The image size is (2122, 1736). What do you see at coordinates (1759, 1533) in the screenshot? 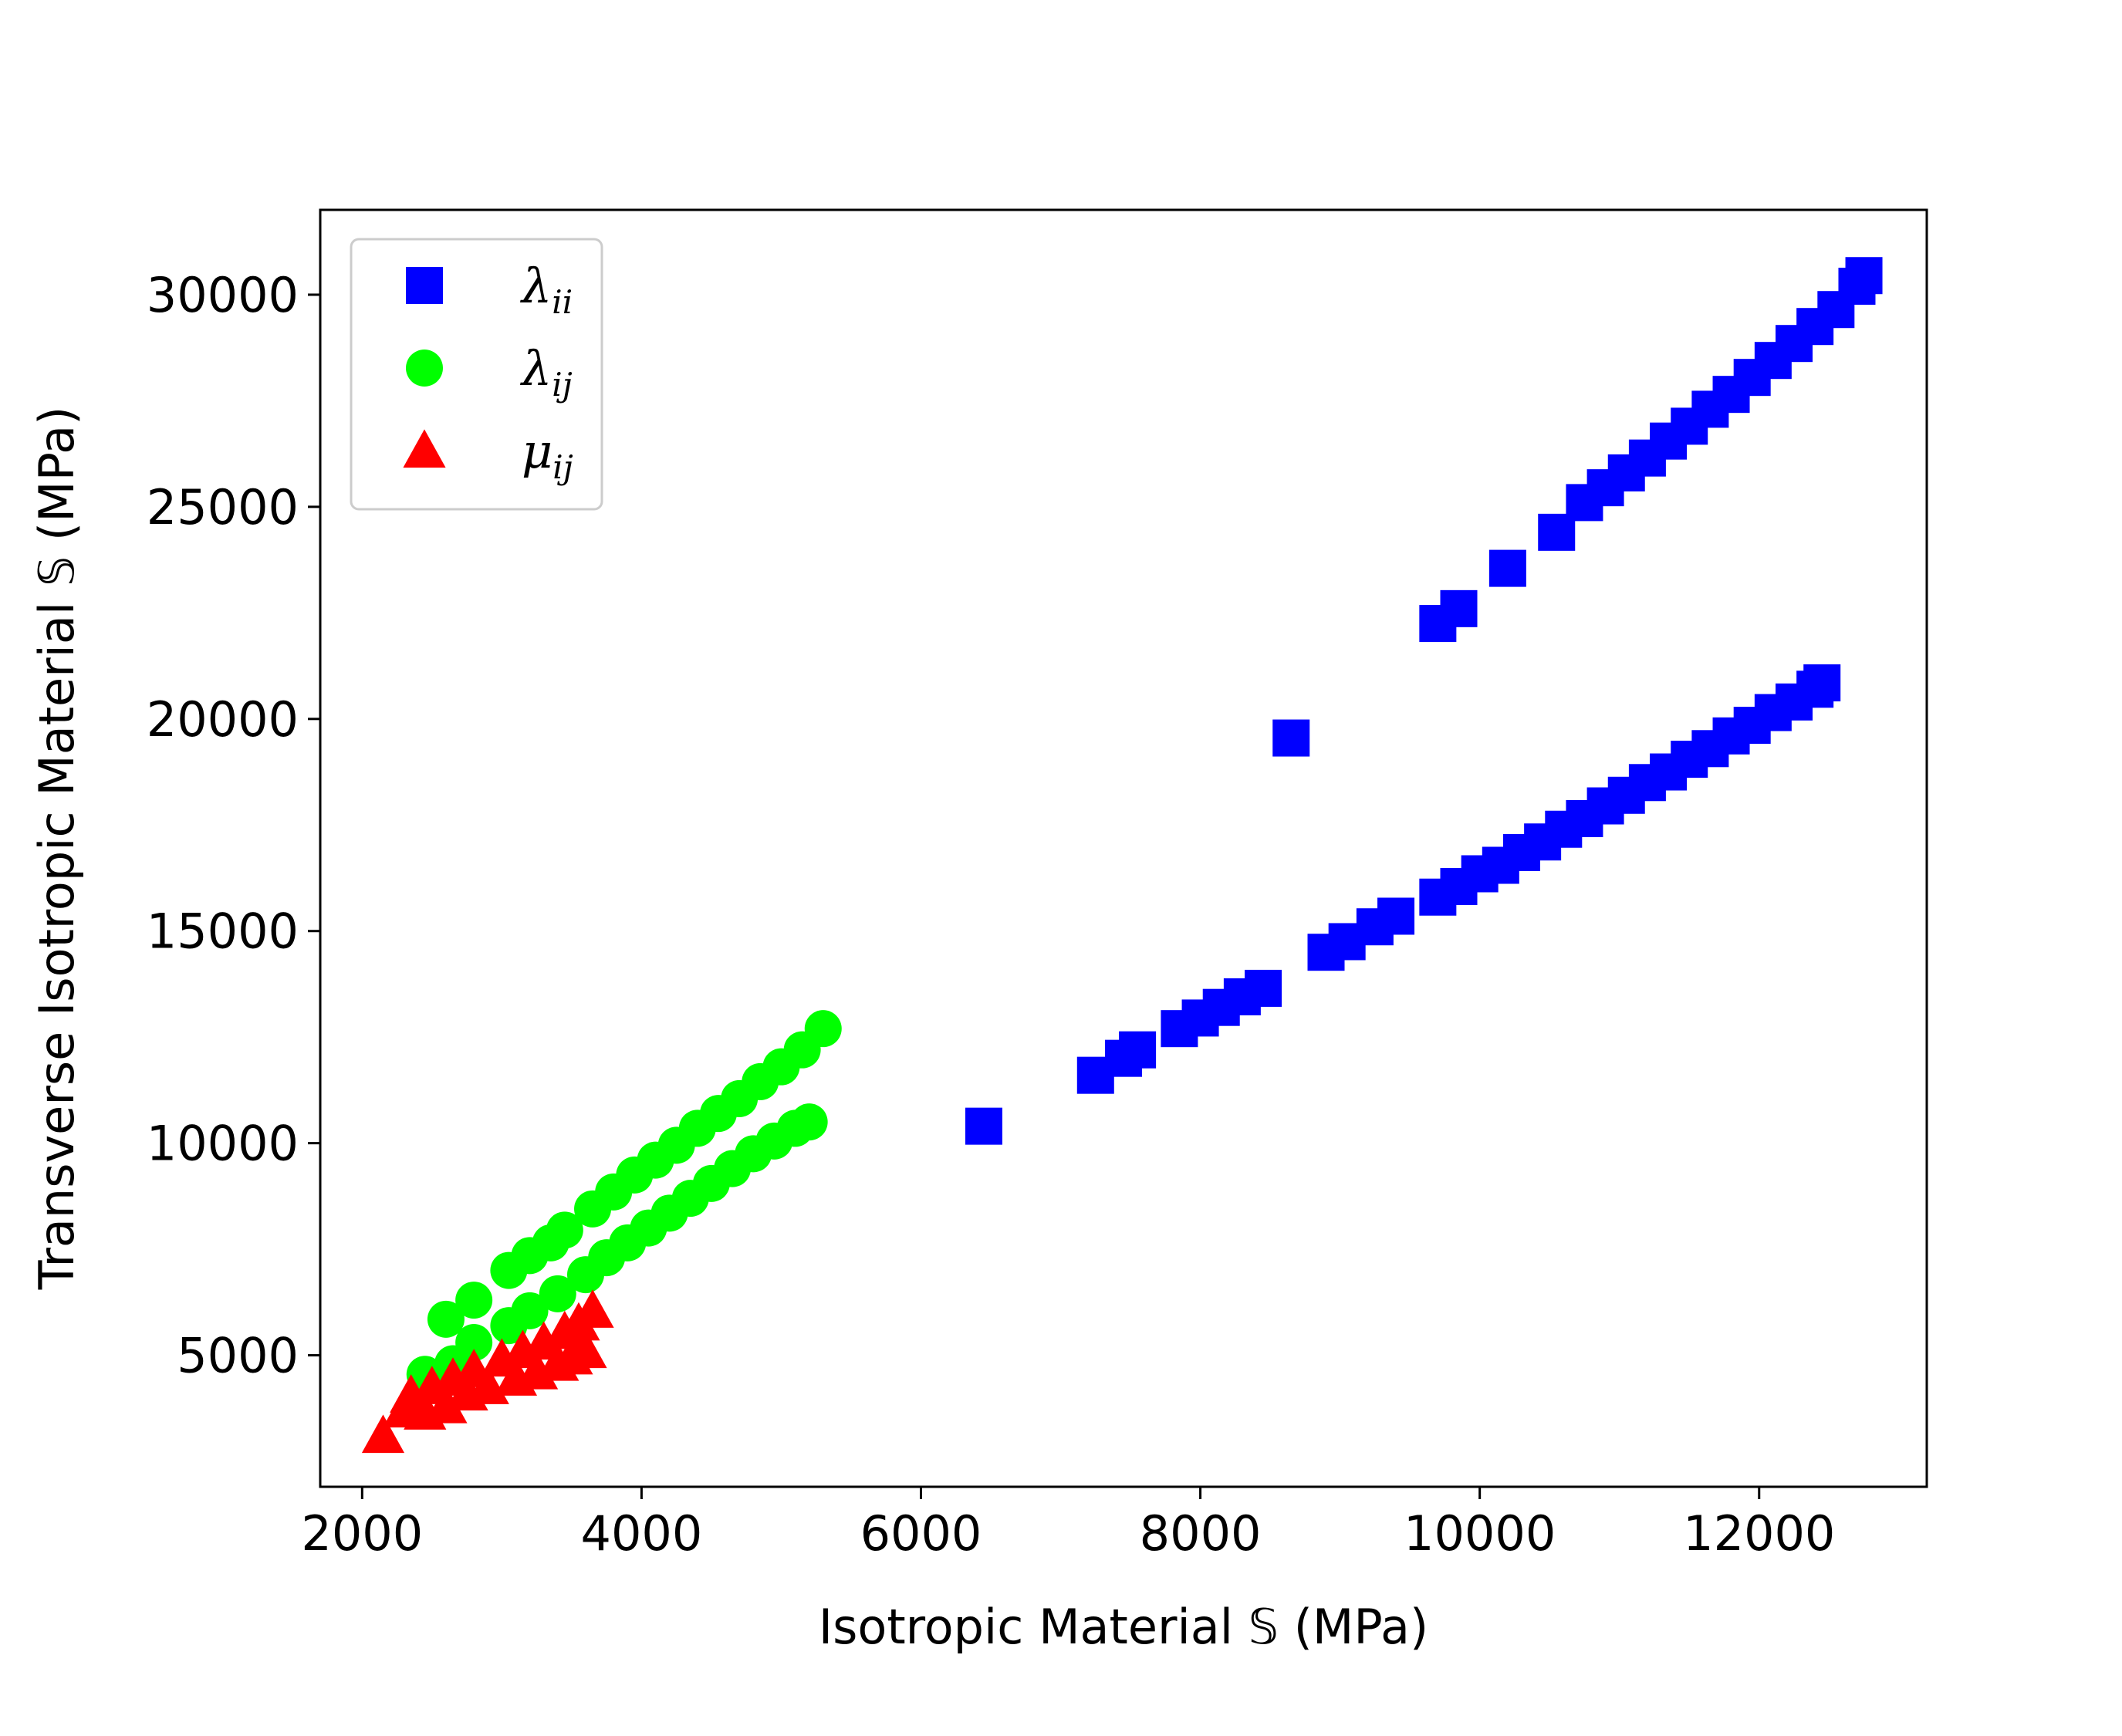
I see `x-tick-label: 12000` at bounding box center [1759, 1533].